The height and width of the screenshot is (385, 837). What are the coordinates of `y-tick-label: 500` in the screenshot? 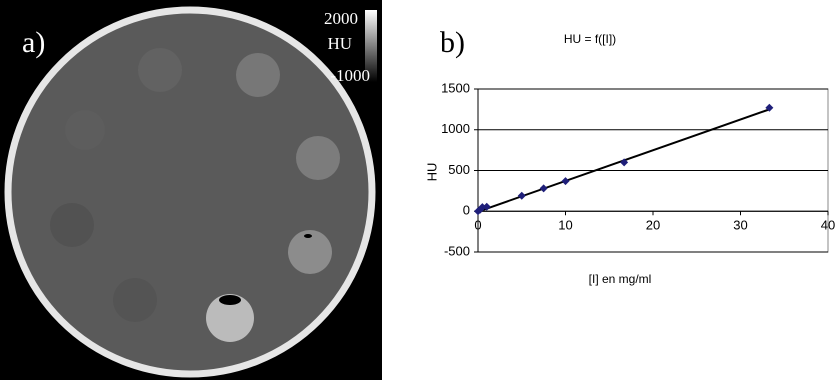 It's located at (459, 169).